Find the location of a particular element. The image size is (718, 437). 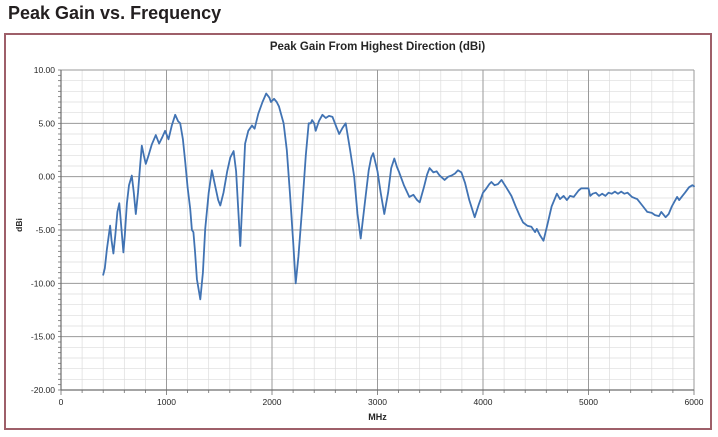

x-tick-label: 4000 is located at coordinates (483, 402).